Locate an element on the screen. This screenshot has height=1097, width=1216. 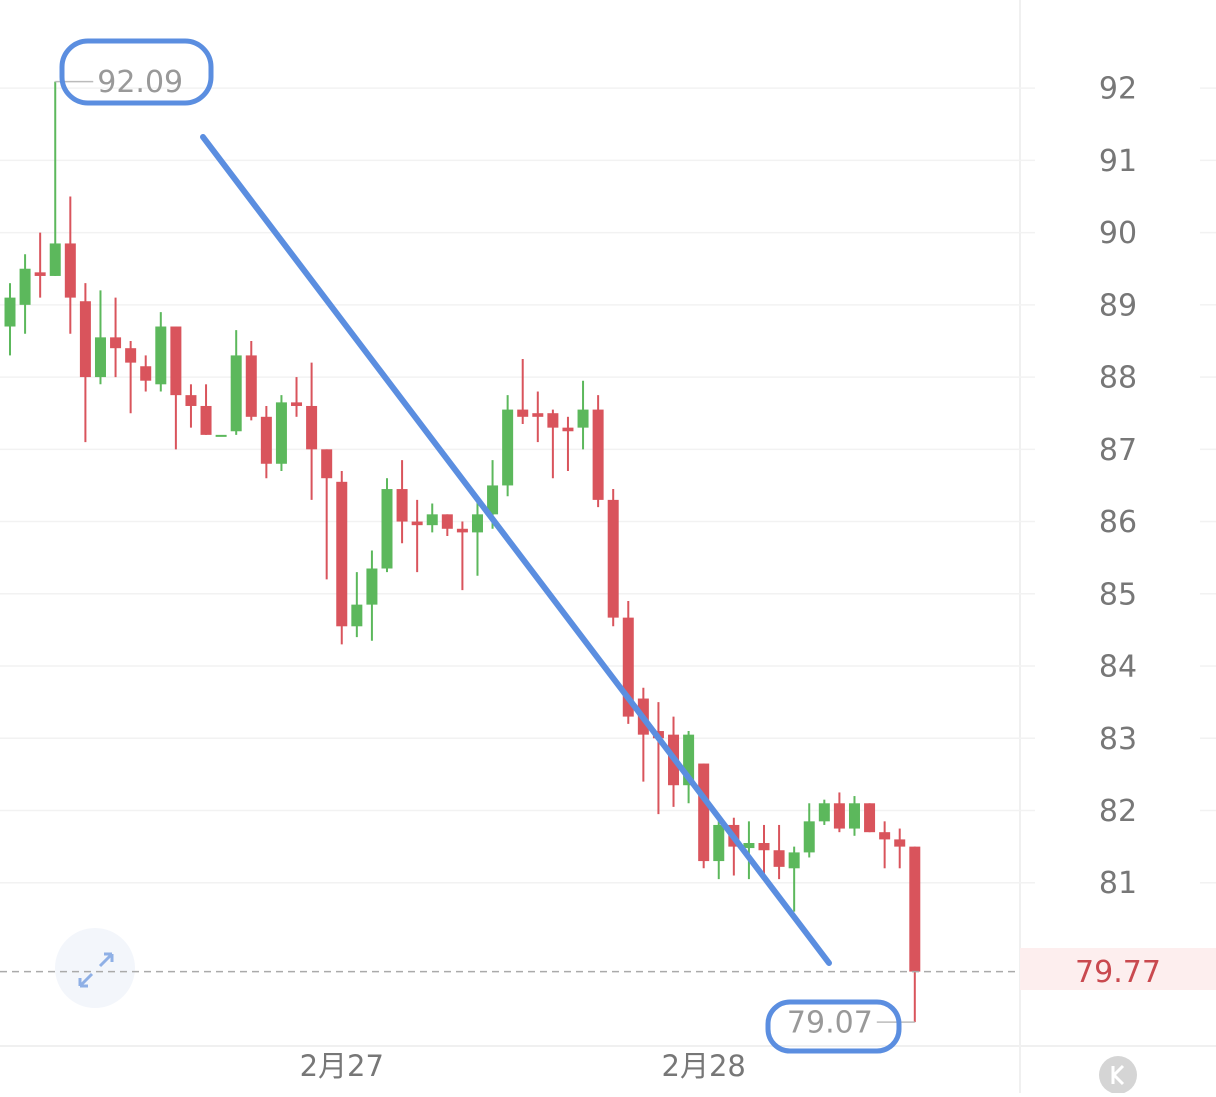
y-tick-label: 83 is located at coordinates (1118, 739).